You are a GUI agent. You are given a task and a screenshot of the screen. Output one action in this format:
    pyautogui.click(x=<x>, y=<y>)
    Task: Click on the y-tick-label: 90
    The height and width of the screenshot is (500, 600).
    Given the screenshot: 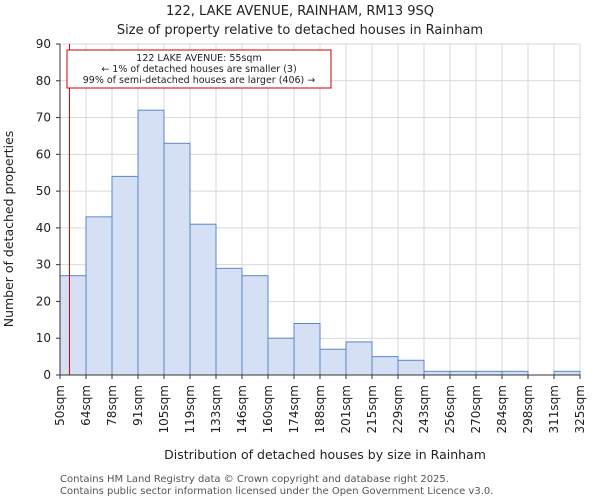 What is the action you would take?
    pyautogui.click(x=43, y=44)
    